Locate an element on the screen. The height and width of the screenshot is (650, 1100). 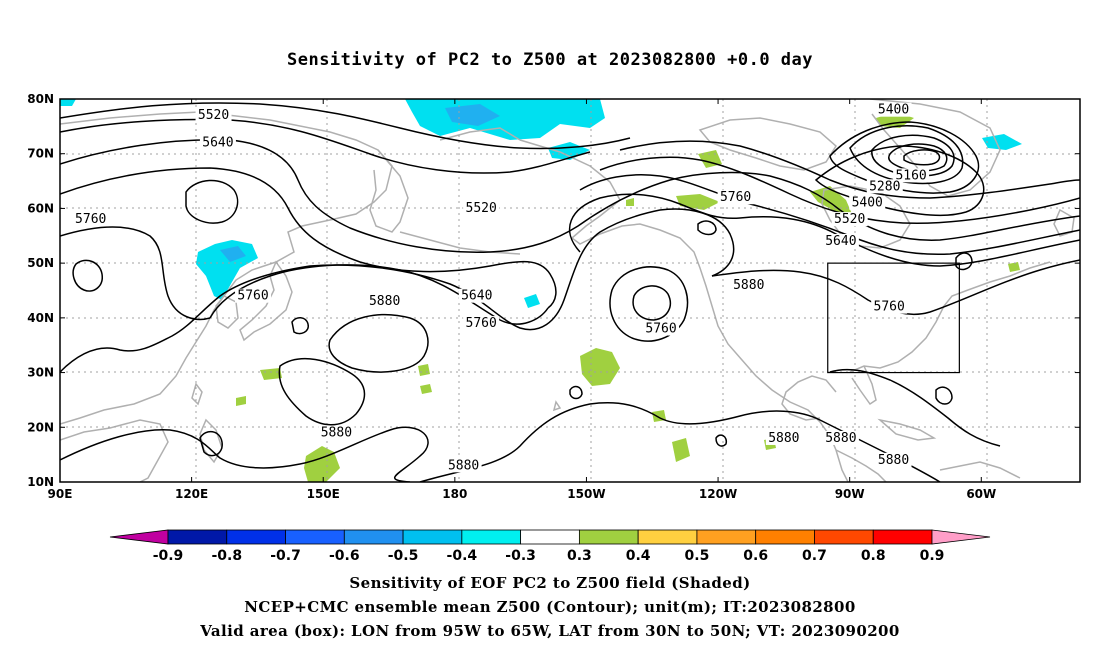
colorbar-label: 0.4 is located at coordinates (638, 556).